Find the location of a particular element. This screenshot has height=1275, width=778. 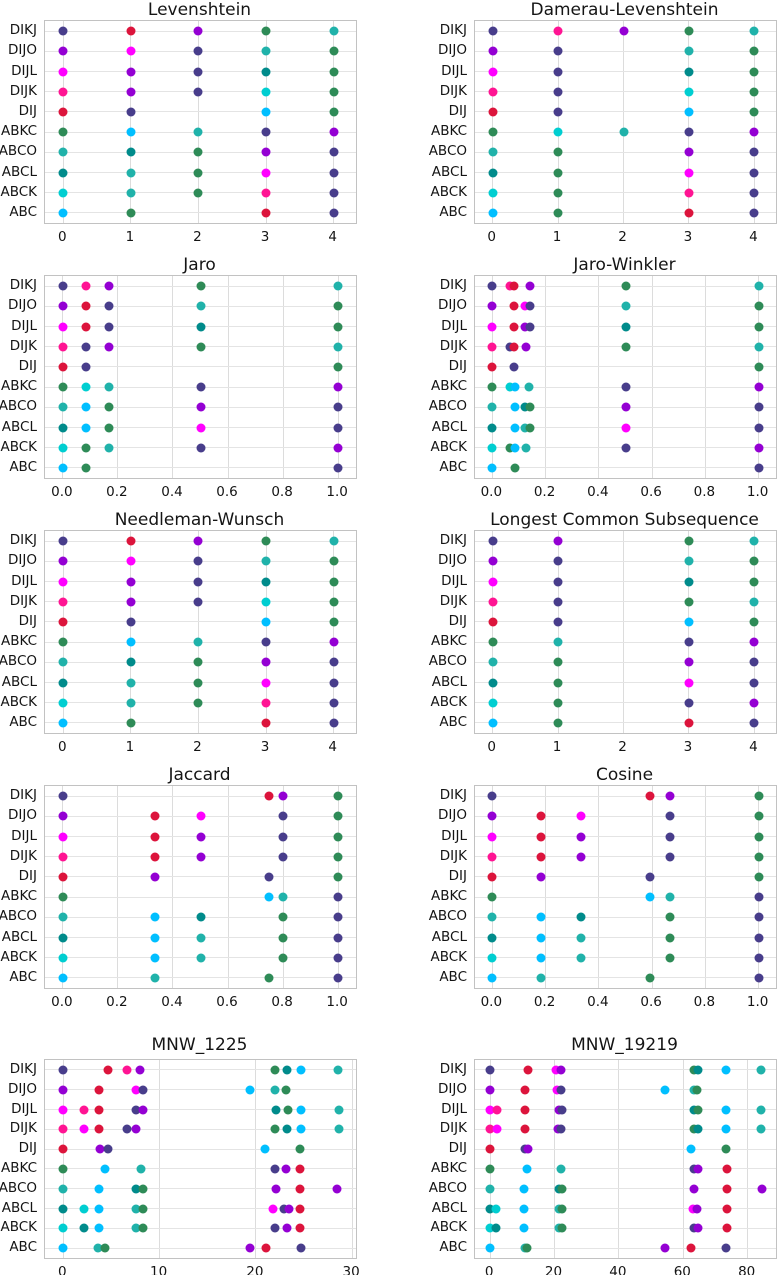

x-tick-label: 0 is located at coordinates (62, 747).